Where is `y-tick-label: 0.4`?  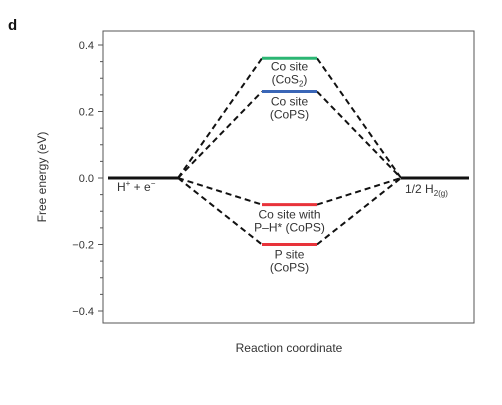
y-tick-label: 0.4 is located at coordinates (86, 46).